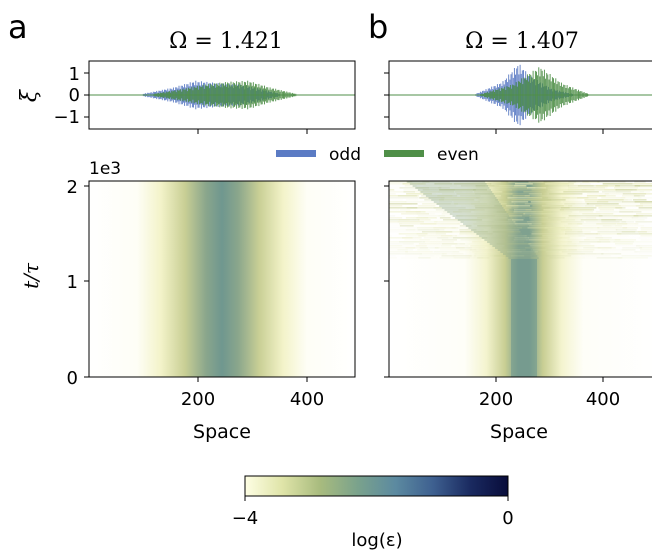 The height and width of the screenshot is (552, 652). Describe the element at coordinates (74, 74) in the screenshot. I see `ytick-label-a-1: 1` at that location.